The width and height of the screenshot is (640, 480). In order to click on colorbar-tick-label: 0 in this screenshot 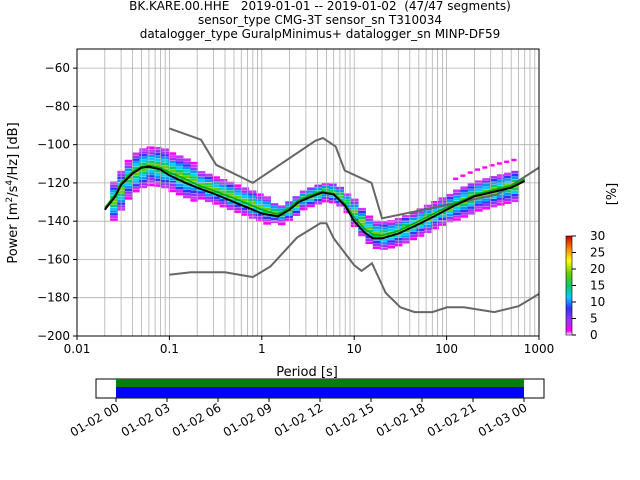, I will do `click(594, 335)`.